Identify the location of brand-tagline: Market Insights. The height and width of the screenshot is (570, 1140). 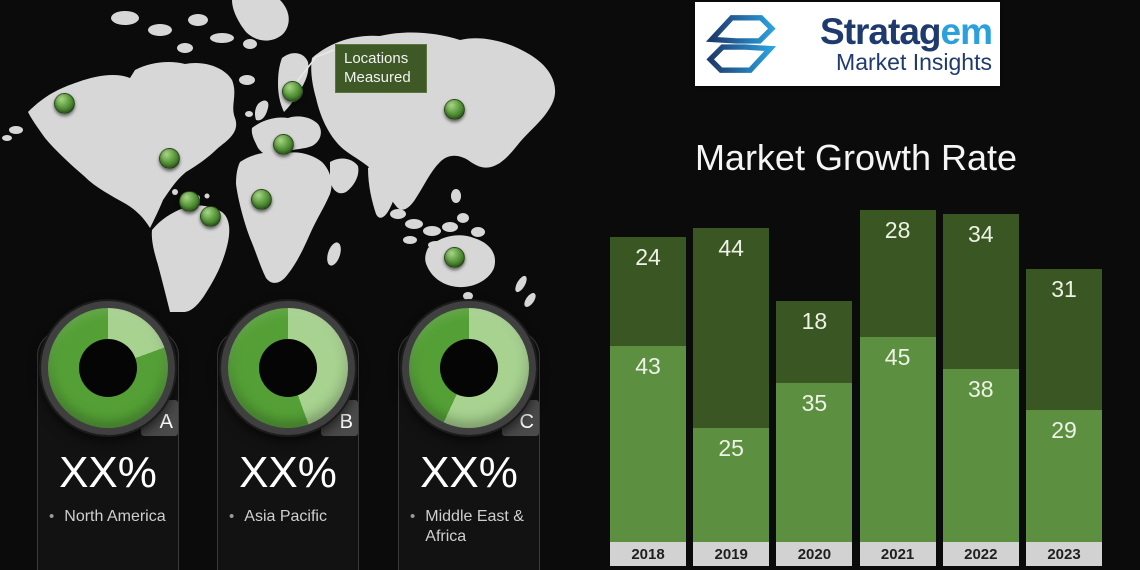
(914, 62).